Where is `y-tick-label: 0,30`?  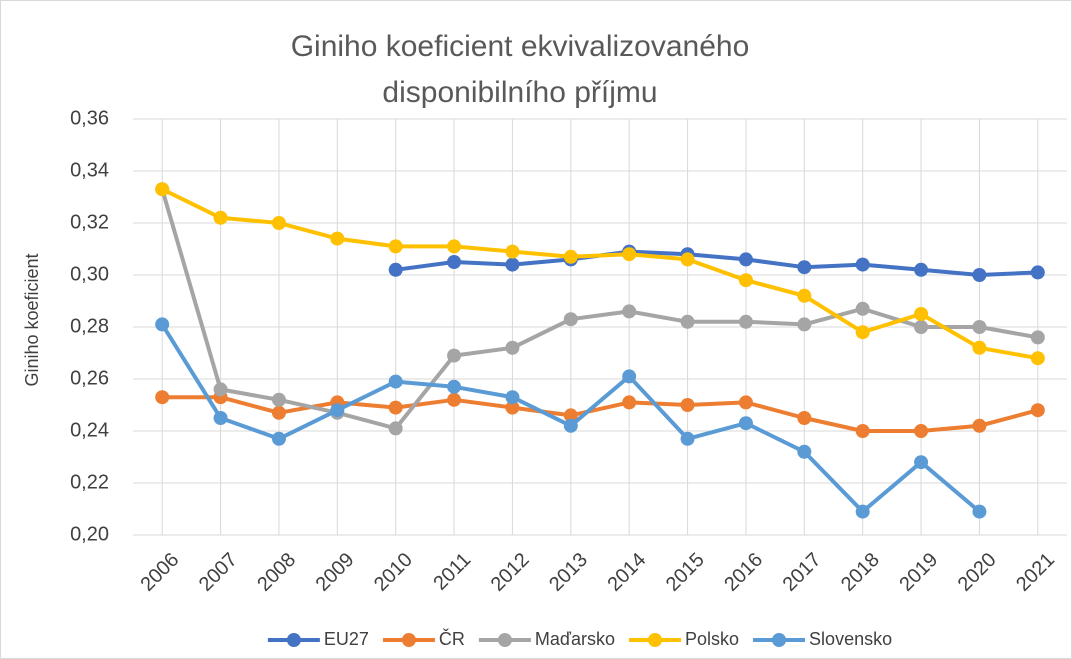
y-tick-label: 0,30 is located at coordinates (89, 274).